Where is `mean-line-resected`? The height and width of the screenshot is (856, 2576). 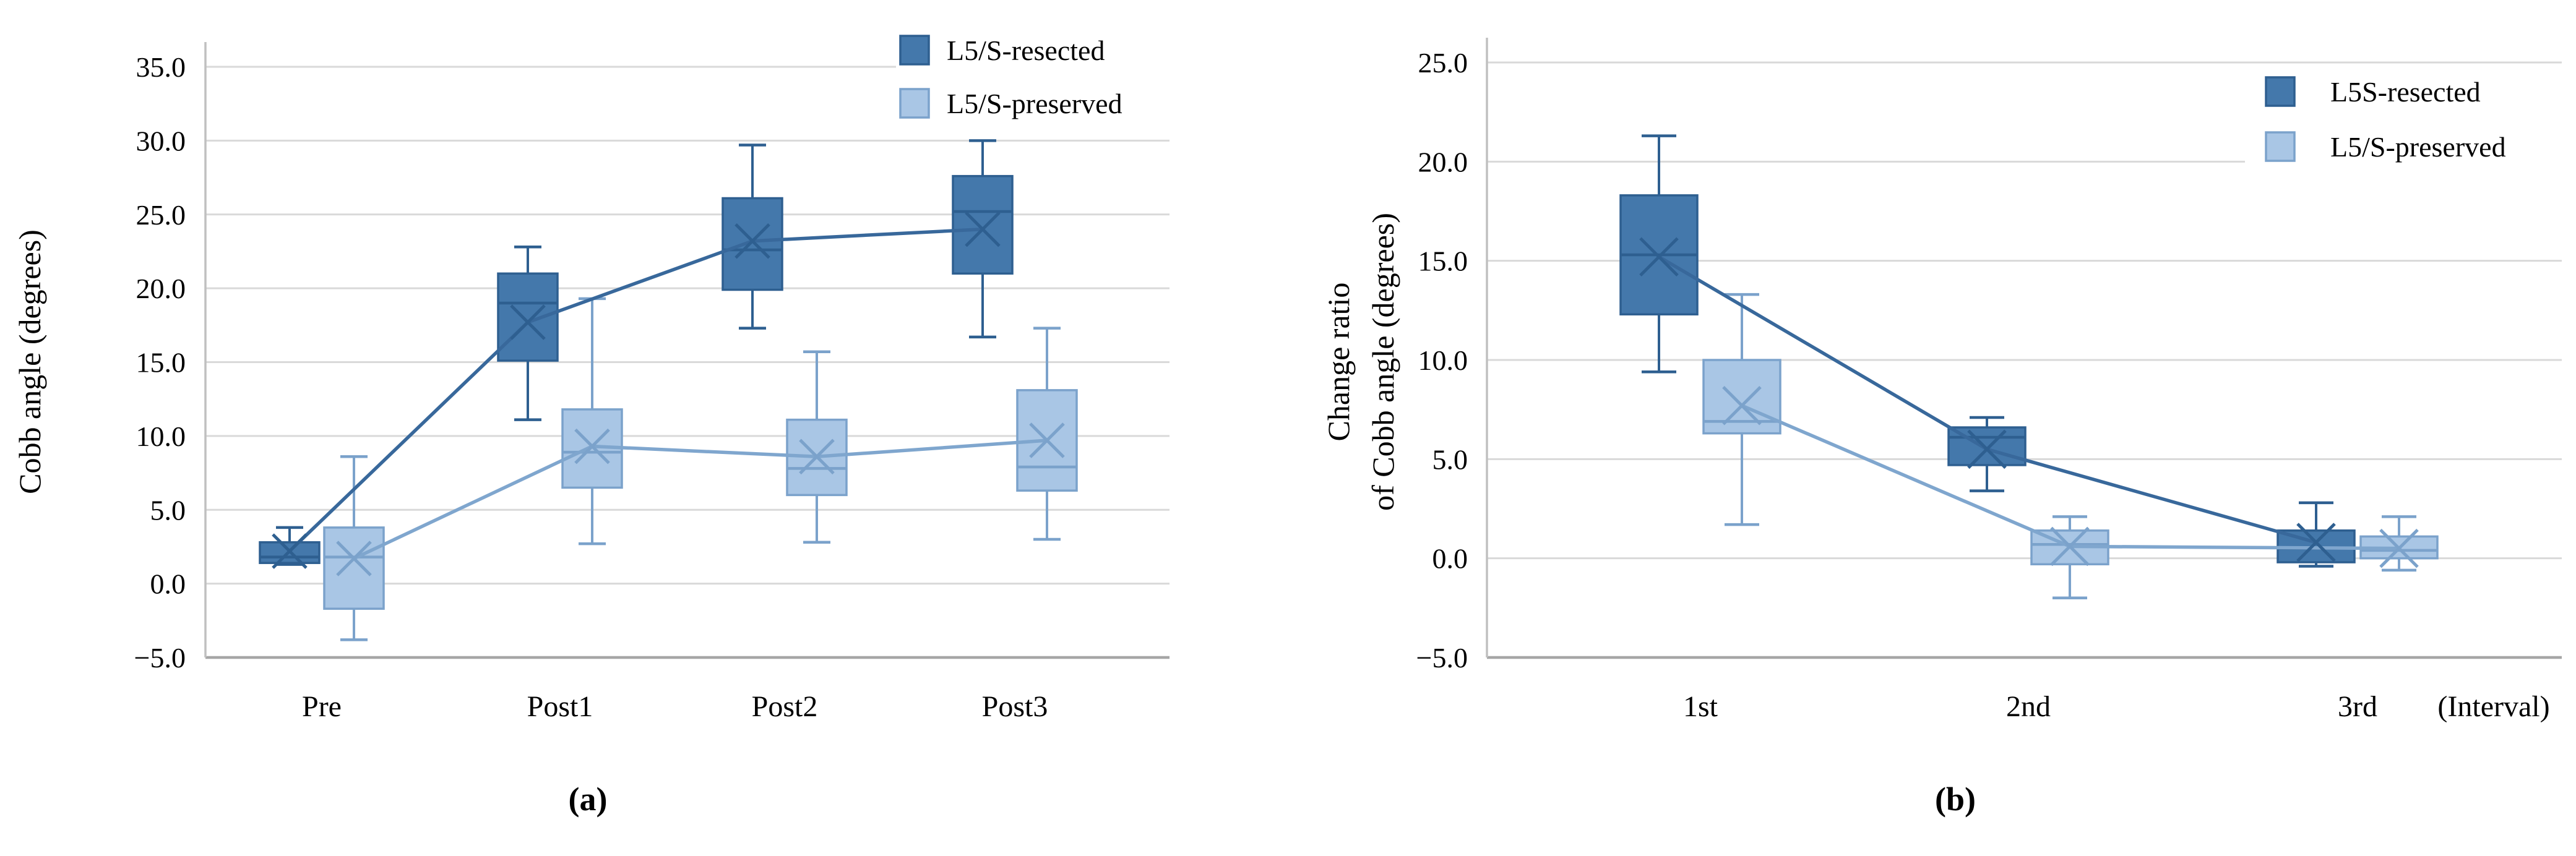
mean-line-resected is located at coordinates (635, 390).